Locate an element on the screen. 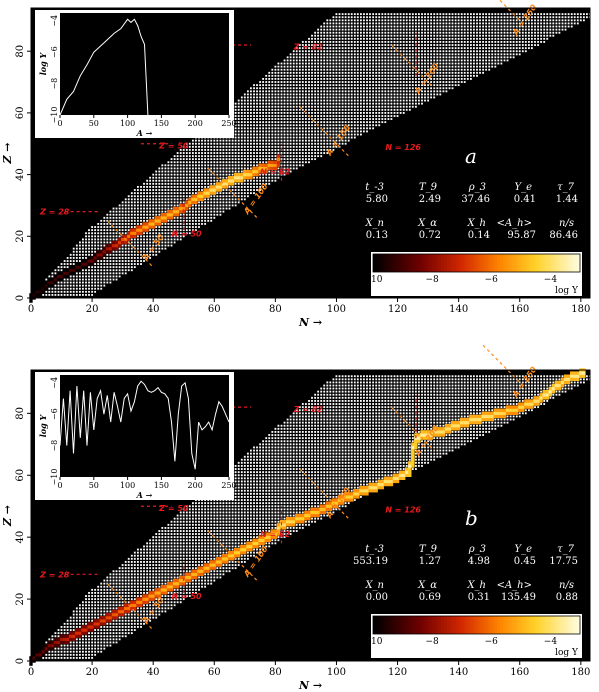  param-value: 86.46 is located at coordinates (563, 235).